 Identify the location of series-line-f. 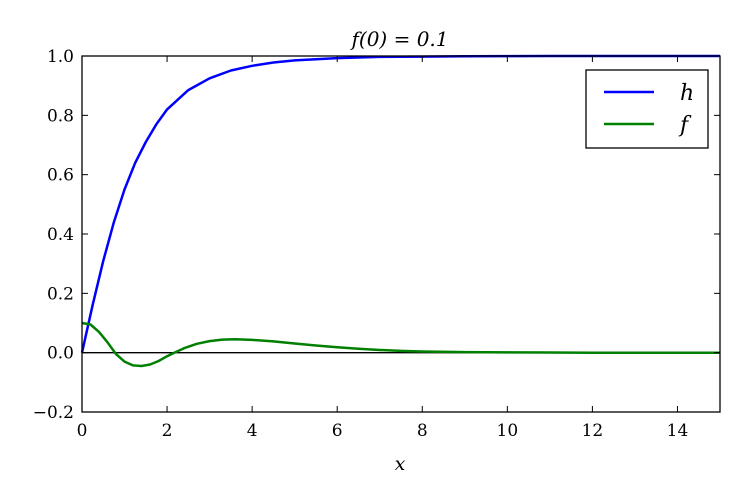
(400, 344).